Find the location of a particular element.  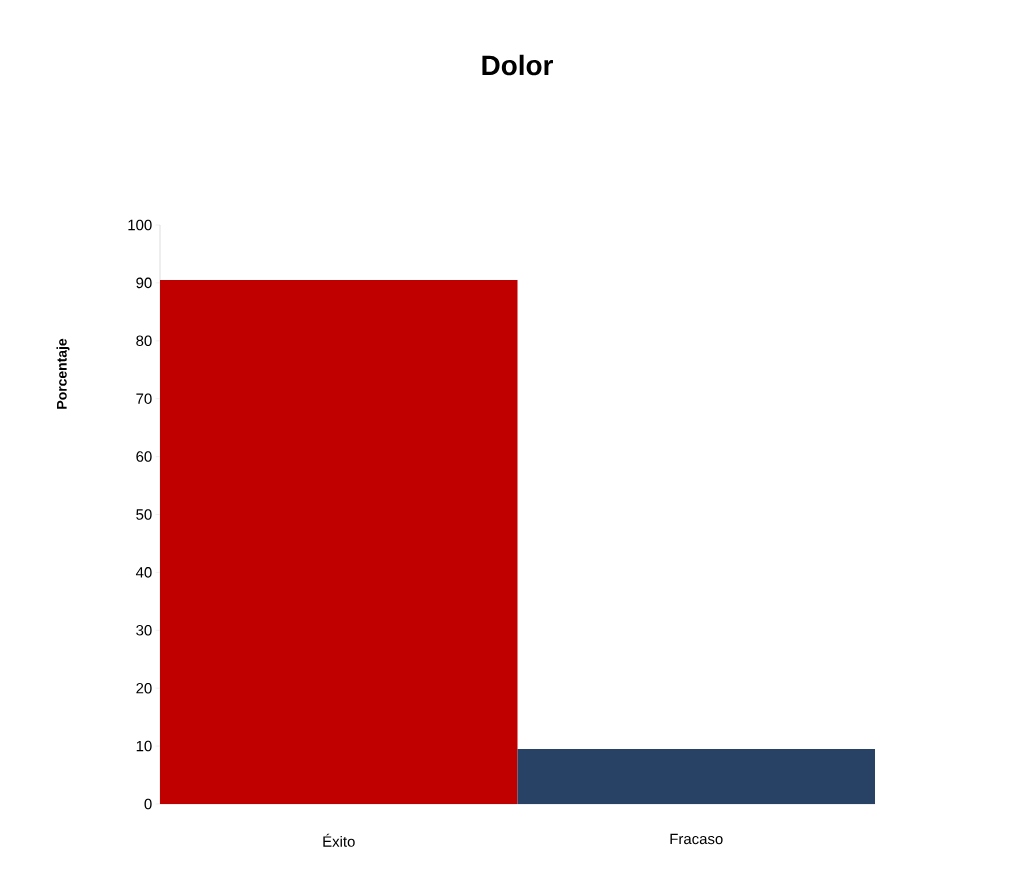

y-tick-label: 40 is located at coordinates (143, 572).